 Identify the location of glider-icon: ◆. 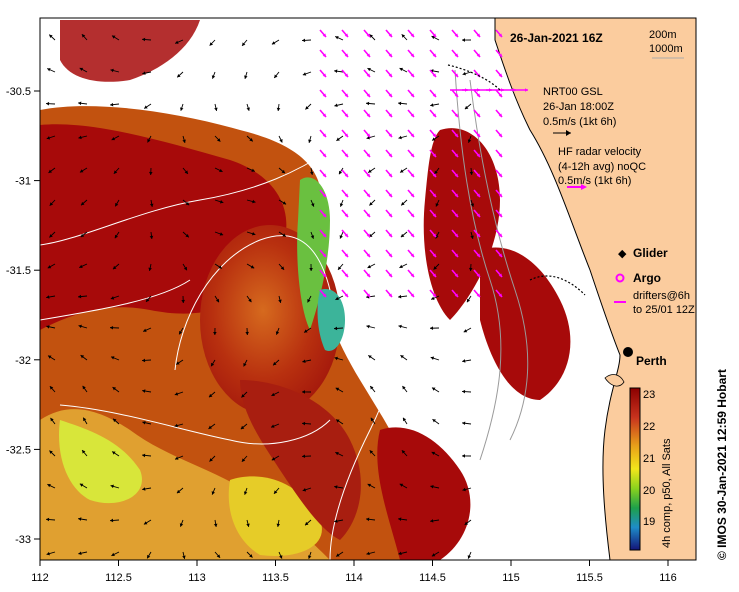
(622, 254).